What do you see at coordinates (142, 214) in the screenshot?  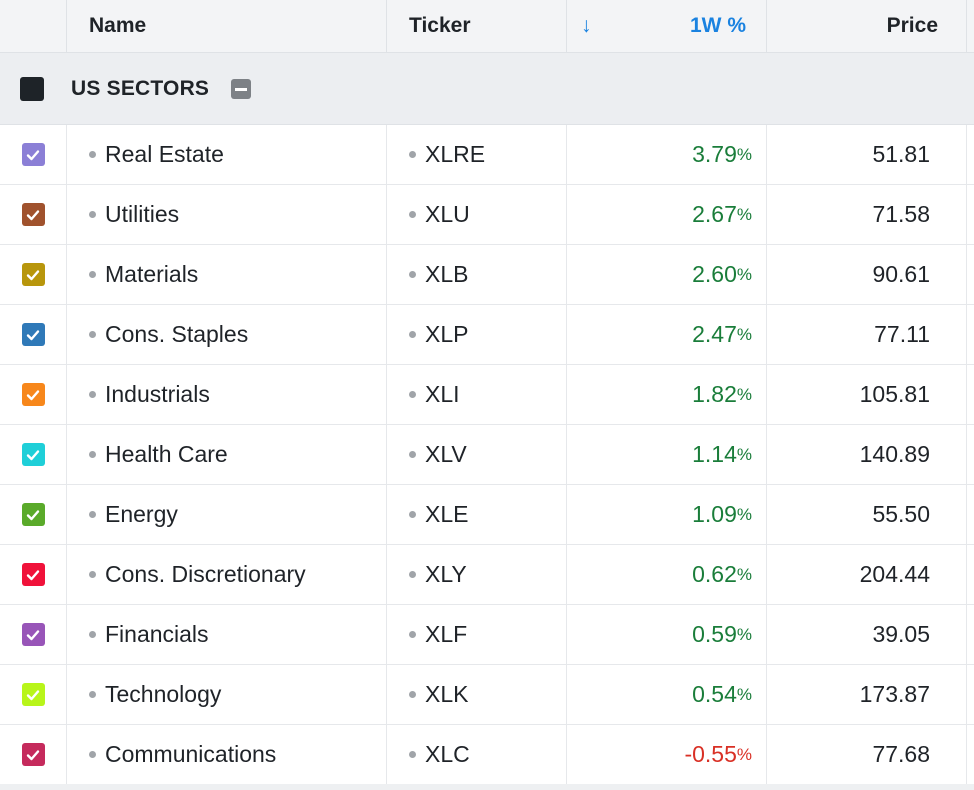 I see `sector-name: Utilities` at bounding box center [142, 214].